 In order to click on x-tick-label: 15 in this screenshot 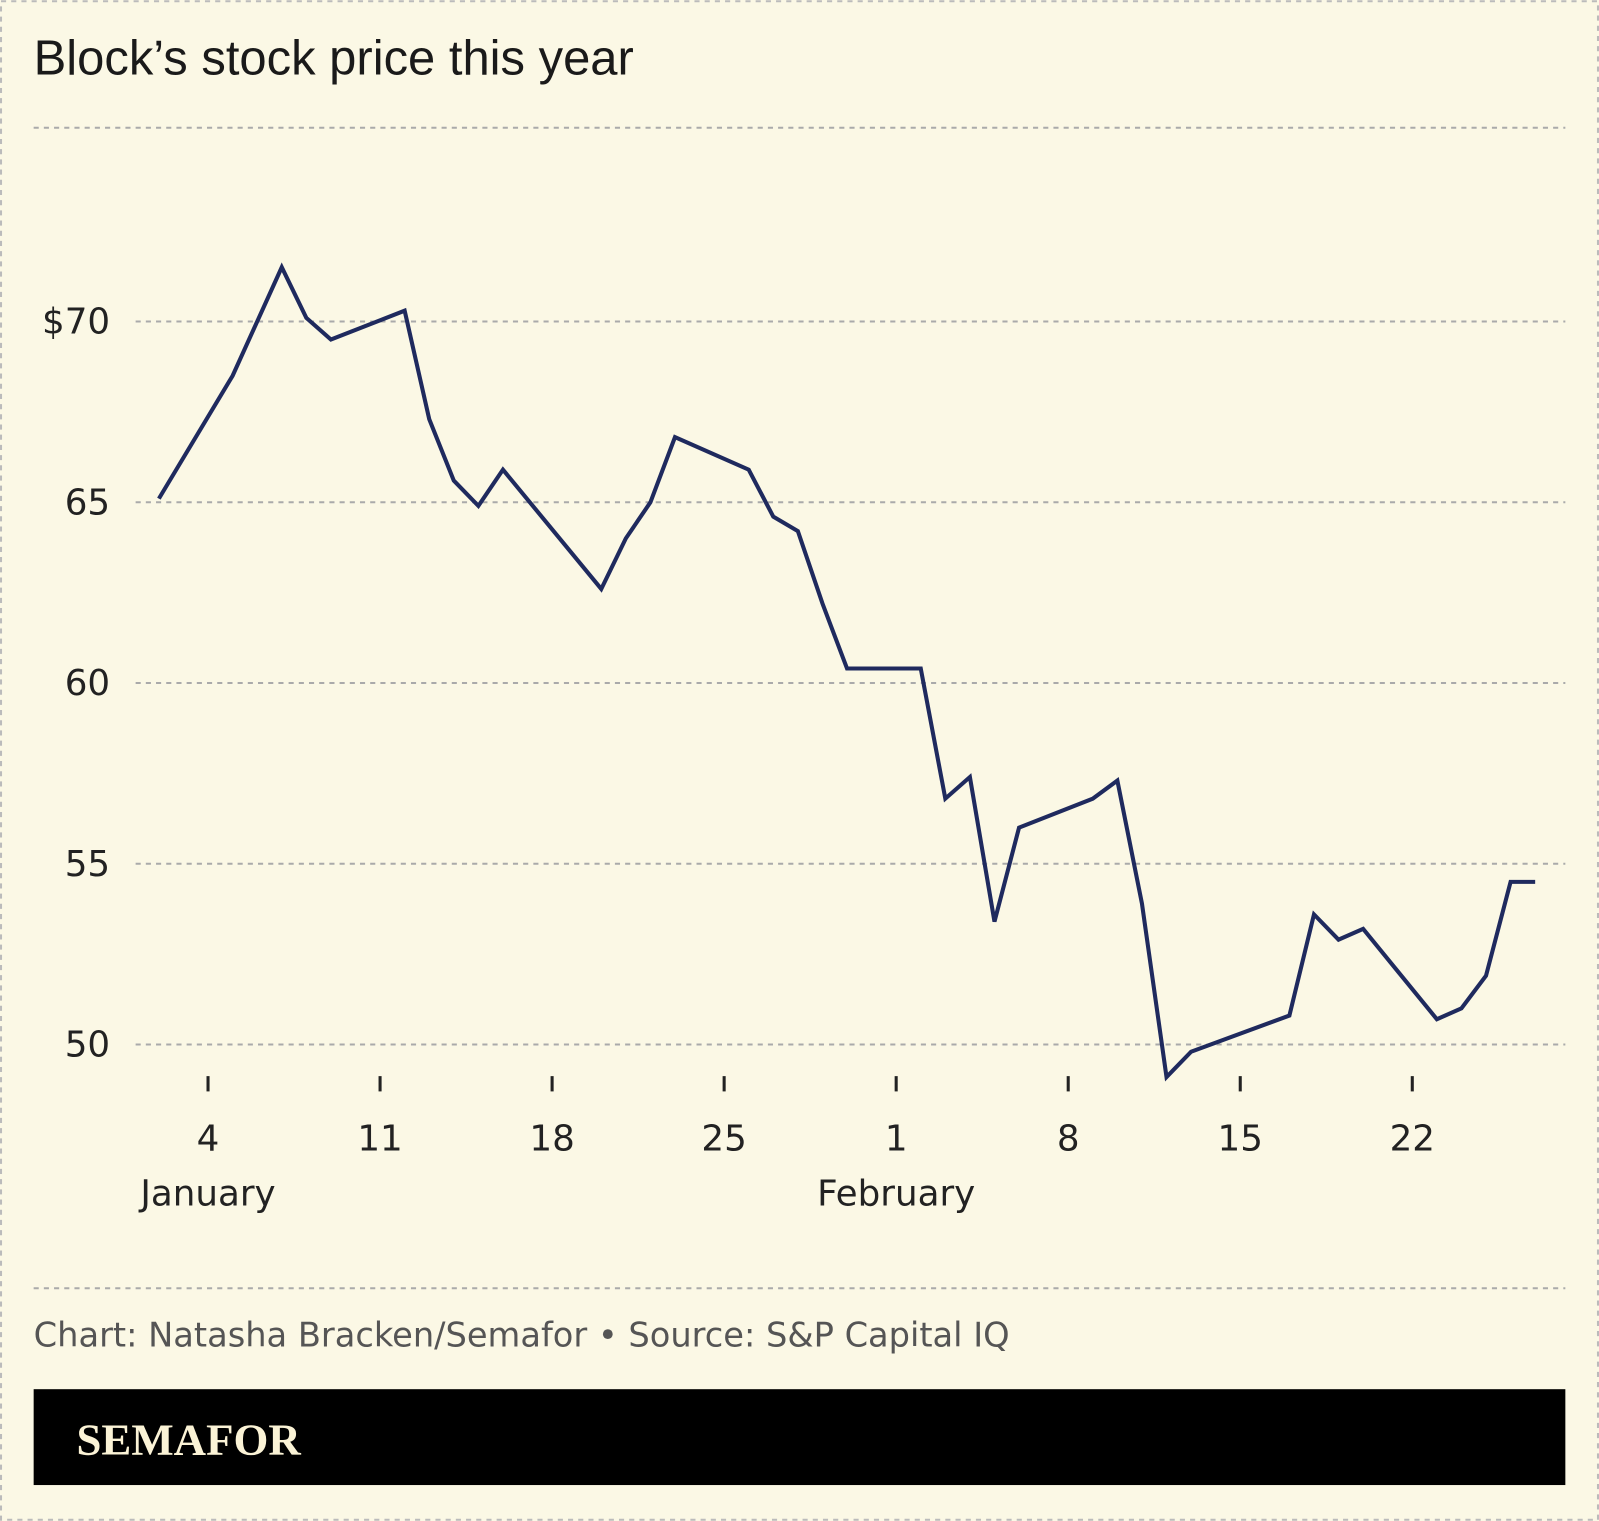, I will do `click(1240, 1139)`.